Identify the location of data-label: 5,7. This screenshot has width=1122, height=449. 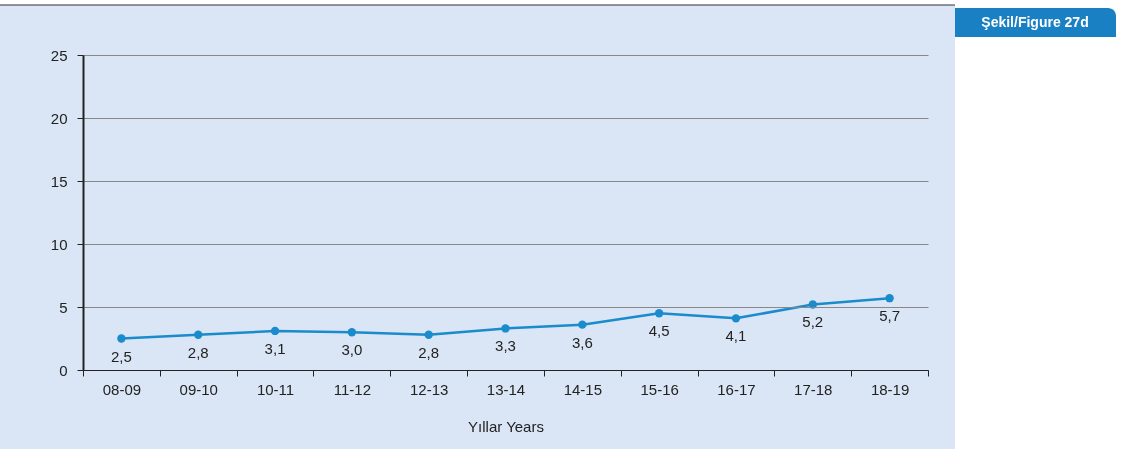
(890, 316).